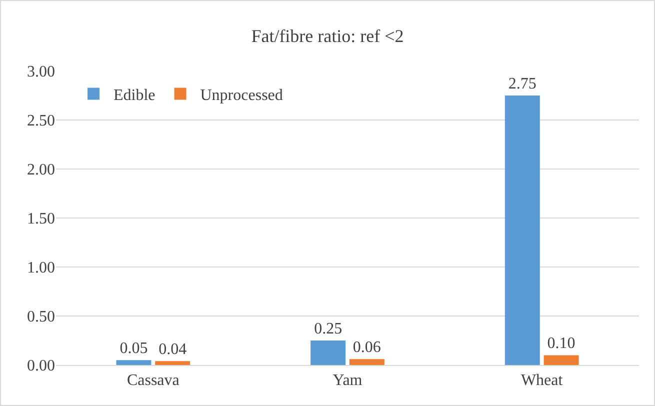  Describe the element at coordinates (366, 347) in the screenshot. I see `data-label: 0.06` at that location.